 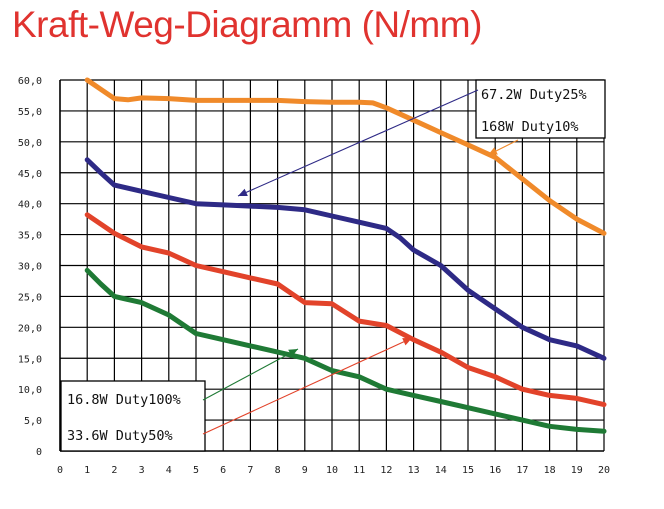 What do you see at coordinates (30, 359) in the screenshot?
I see `y-tick-label: 15,0` at bounding box center [30, 359].